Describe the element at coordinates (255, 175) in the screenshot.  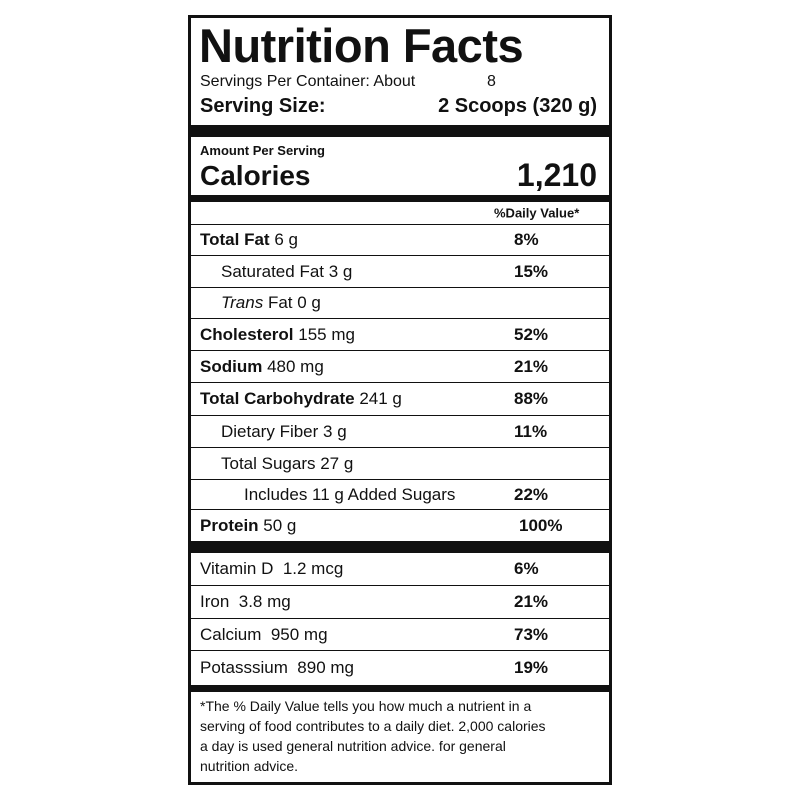
I see `calories-label: Calories` at that location.